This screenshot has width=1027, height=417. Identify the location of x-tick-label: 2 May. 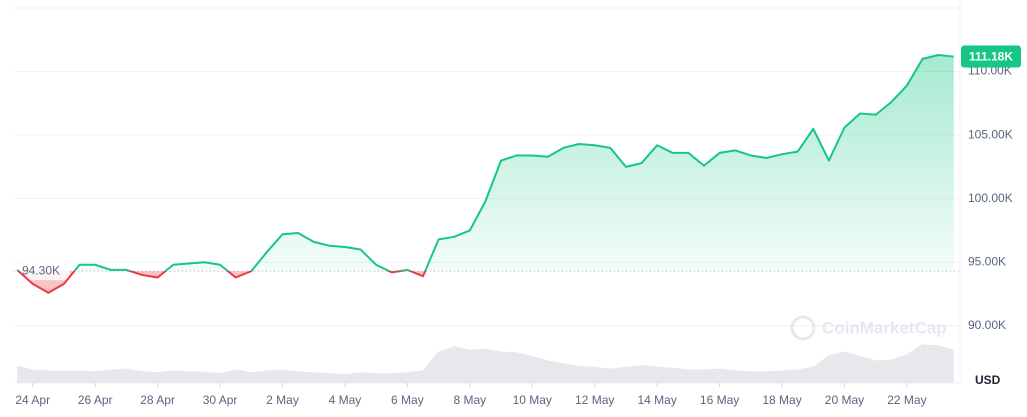
(282, 400).